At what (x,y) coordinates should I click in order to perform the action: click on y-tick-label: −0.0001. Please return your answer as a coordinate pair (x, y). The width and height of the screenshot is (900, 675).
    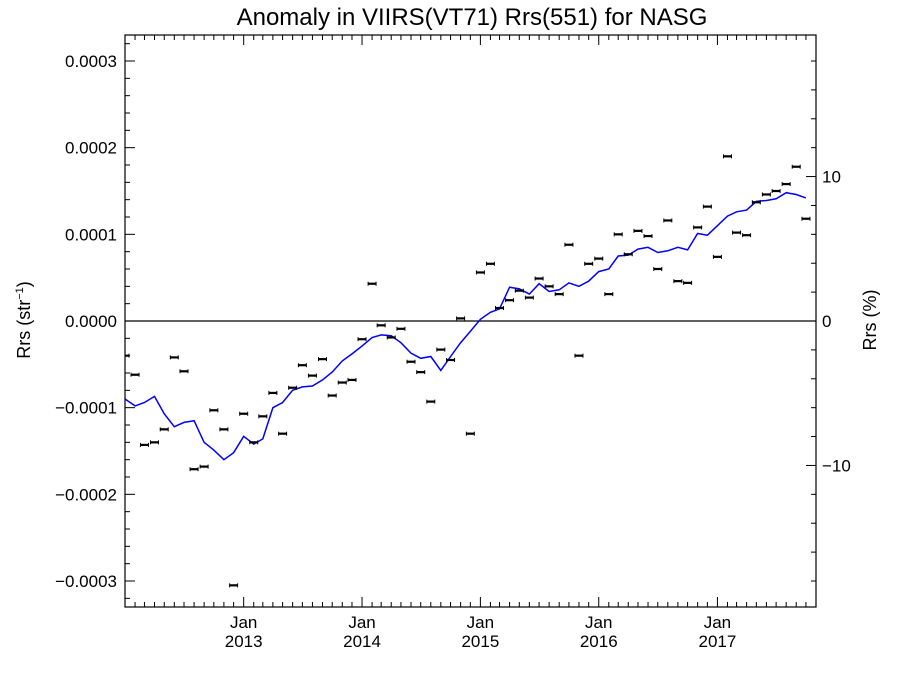
    Looking at the image, I should click on (86, 408).